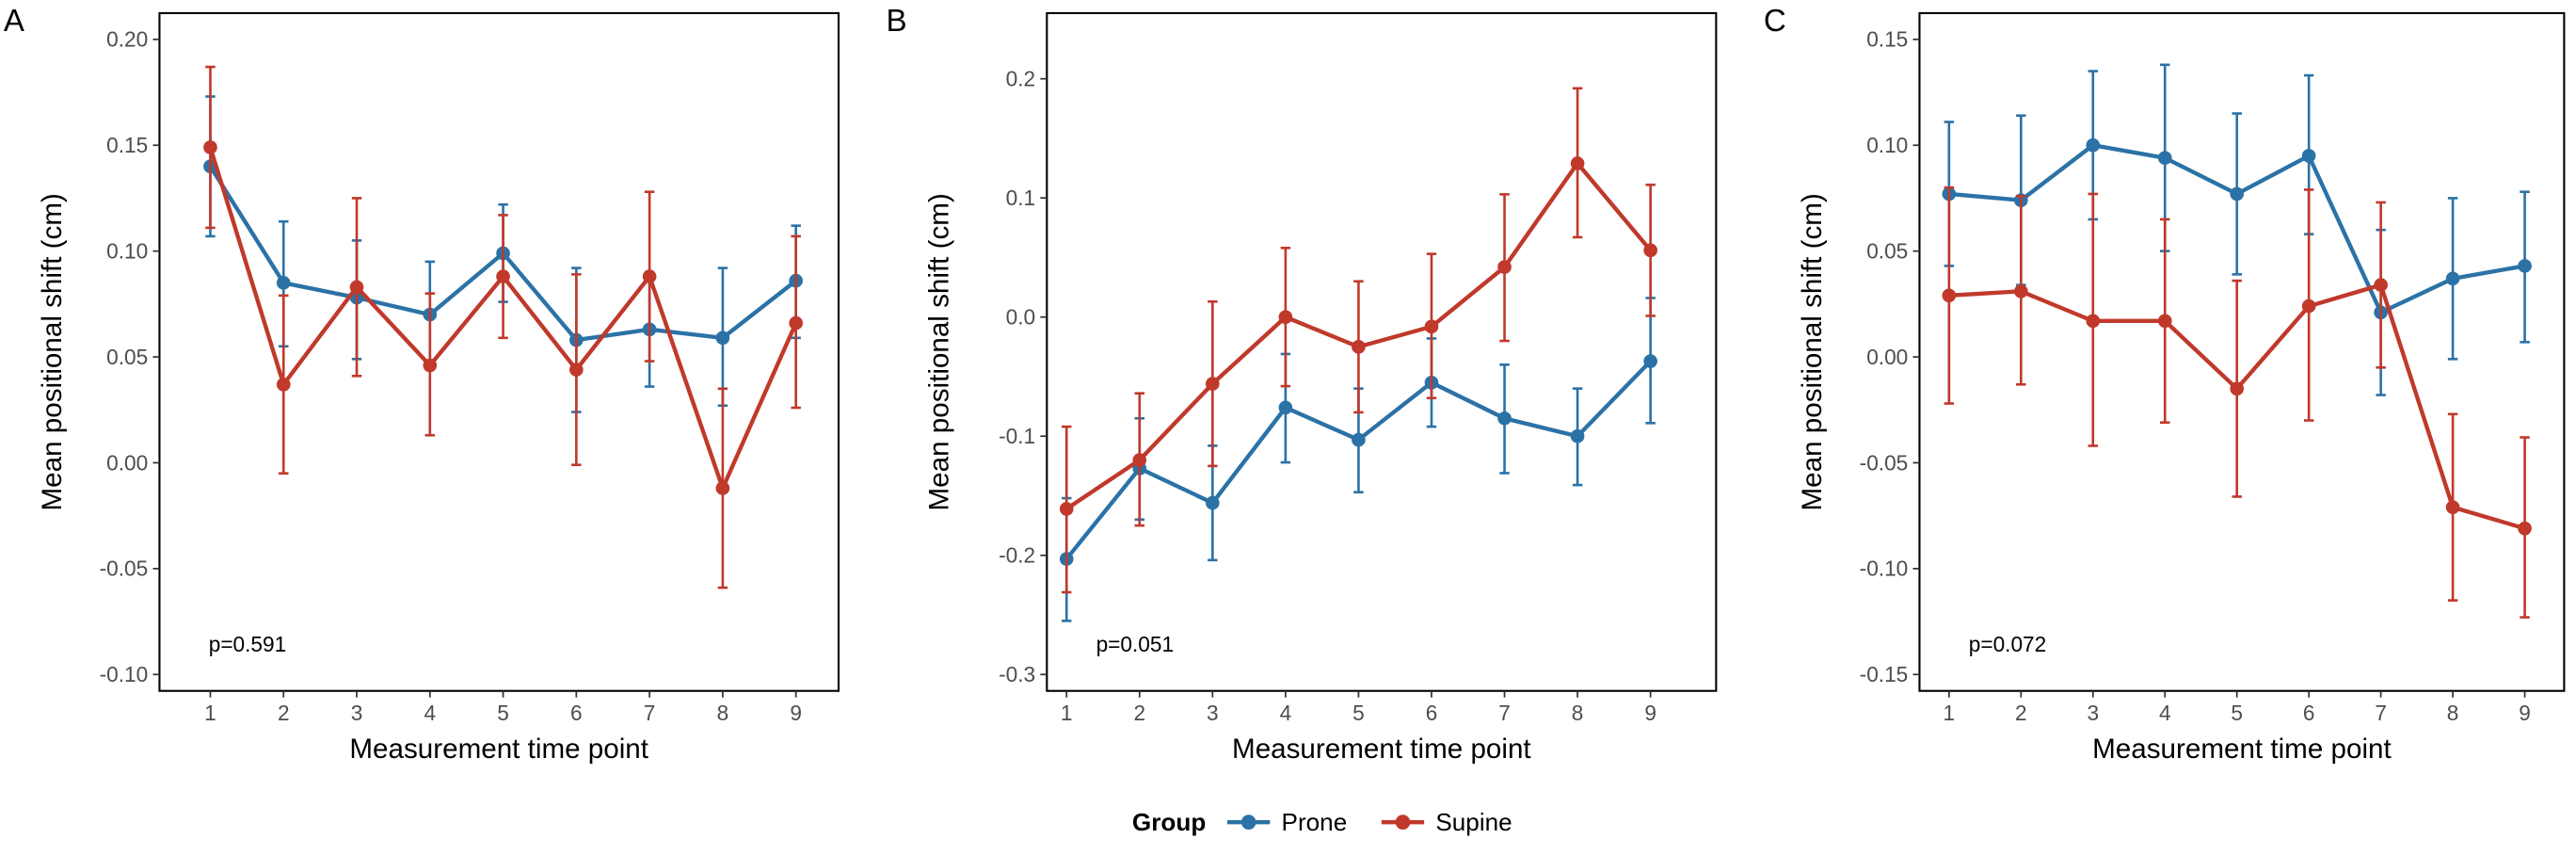 The height and width of the screenshot is (855, 2576). What do you see at coordinates (1473, 822) in the screenshot?
I see `legend-label-supine: Supine` at bounding box center [1473, 822].